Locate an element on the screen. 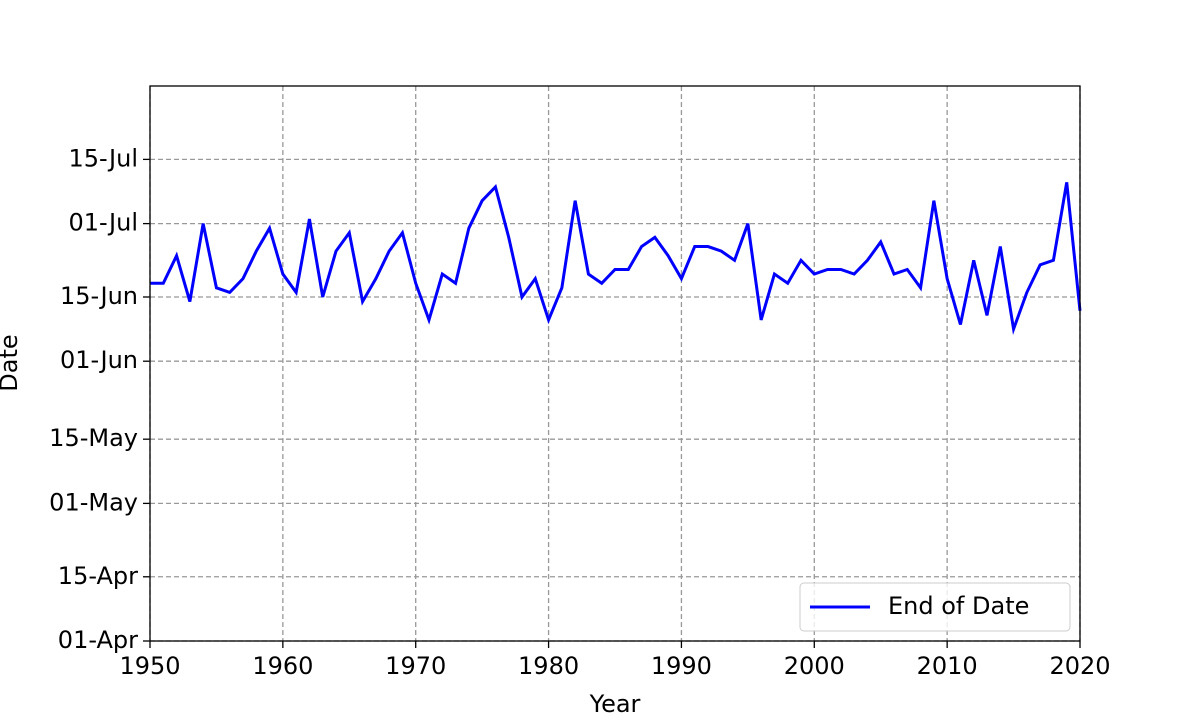 This screenshot has width=1200, height=720. x-tick-label: 1970 is located at coordinates (415, 666).